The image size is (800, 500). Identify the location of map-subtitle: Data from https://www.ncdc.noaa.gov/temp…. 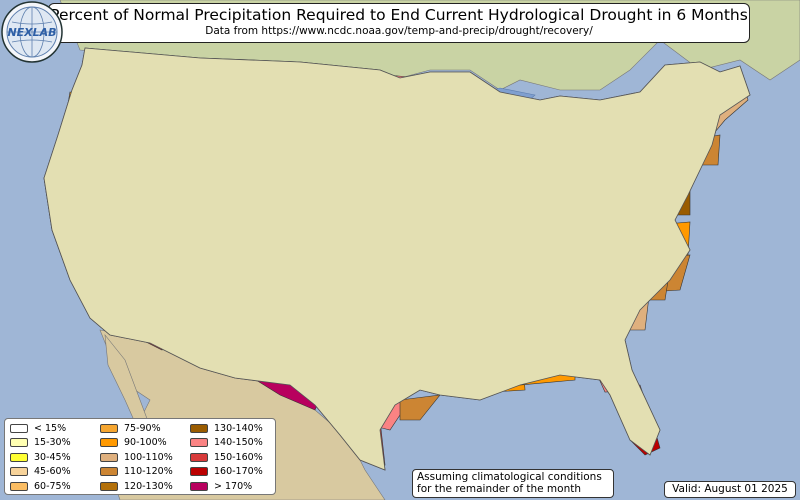
(399, 31).